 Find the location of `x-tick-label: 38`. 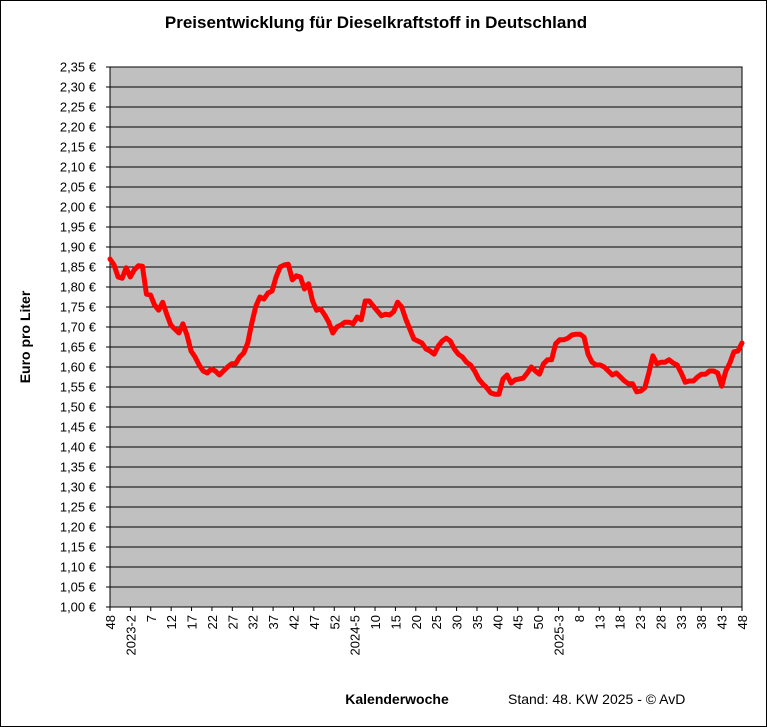

x-tick-label: 38 is located at coordinates (701, 622).